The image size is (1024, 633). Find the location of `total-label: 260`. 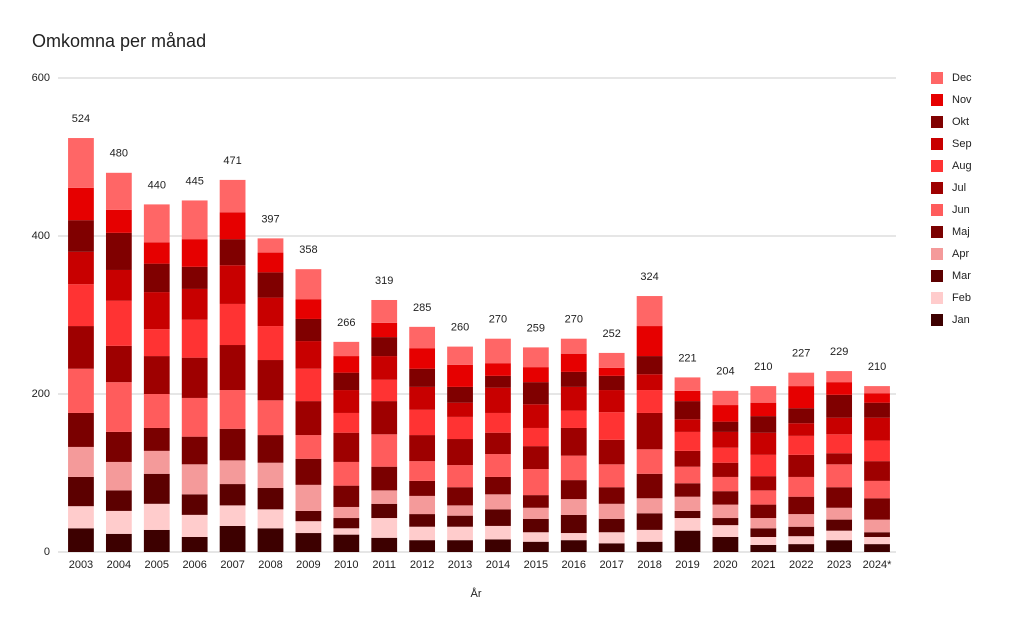

total-label: 260 is located at coordinates (460, 328).